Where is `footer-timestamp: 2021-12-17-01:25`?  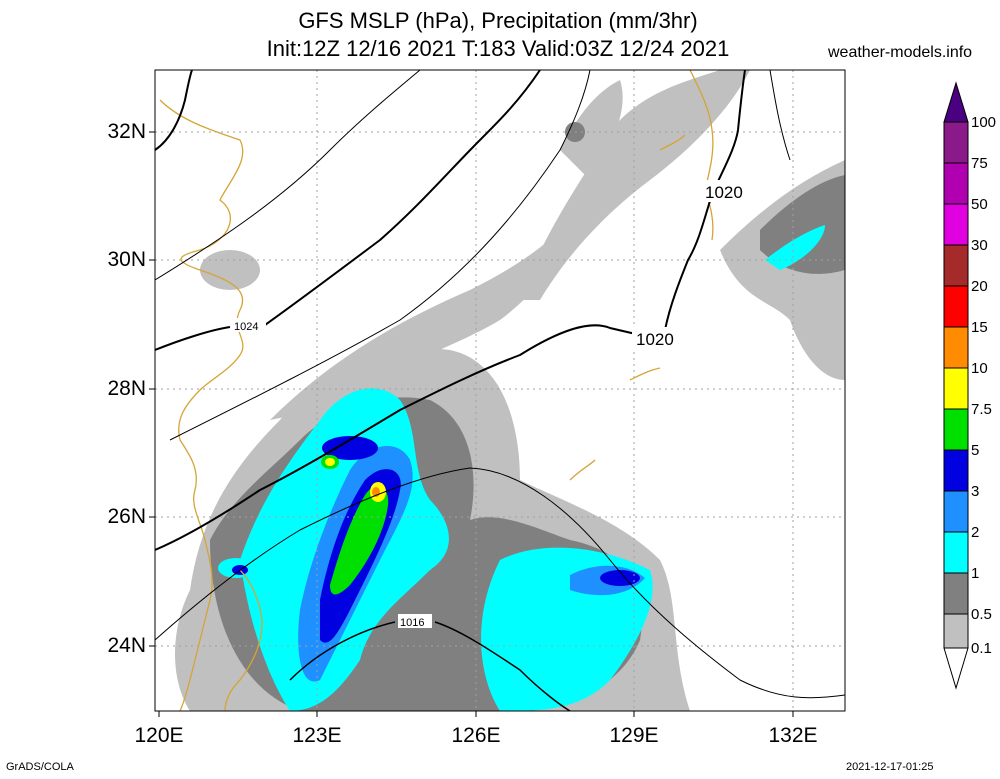 footer-timestamp: 2021-12-17-01:25 is located at coordinates (890, 767).